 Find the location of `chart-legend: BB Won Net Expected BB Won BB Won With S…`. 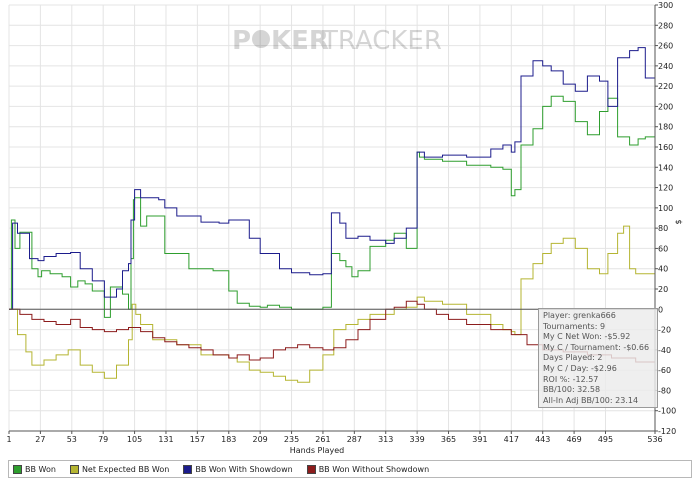

chart-legend: BB Won Net Expected BB Won BB Won With S… is located at coordinates (350, 469).